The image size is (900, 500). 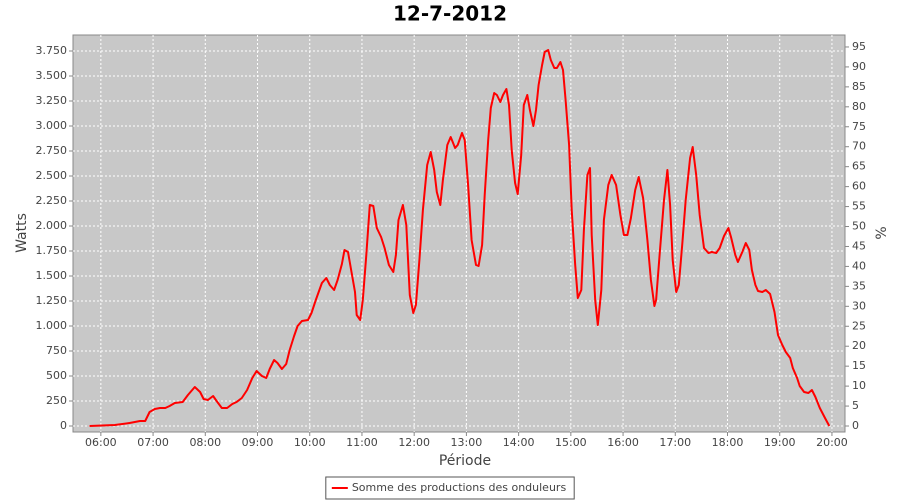 What do you see at coordinates (859, 285) in the screenshot?
I see `y2-tick-label: 35` at bounding box center [859, 285].